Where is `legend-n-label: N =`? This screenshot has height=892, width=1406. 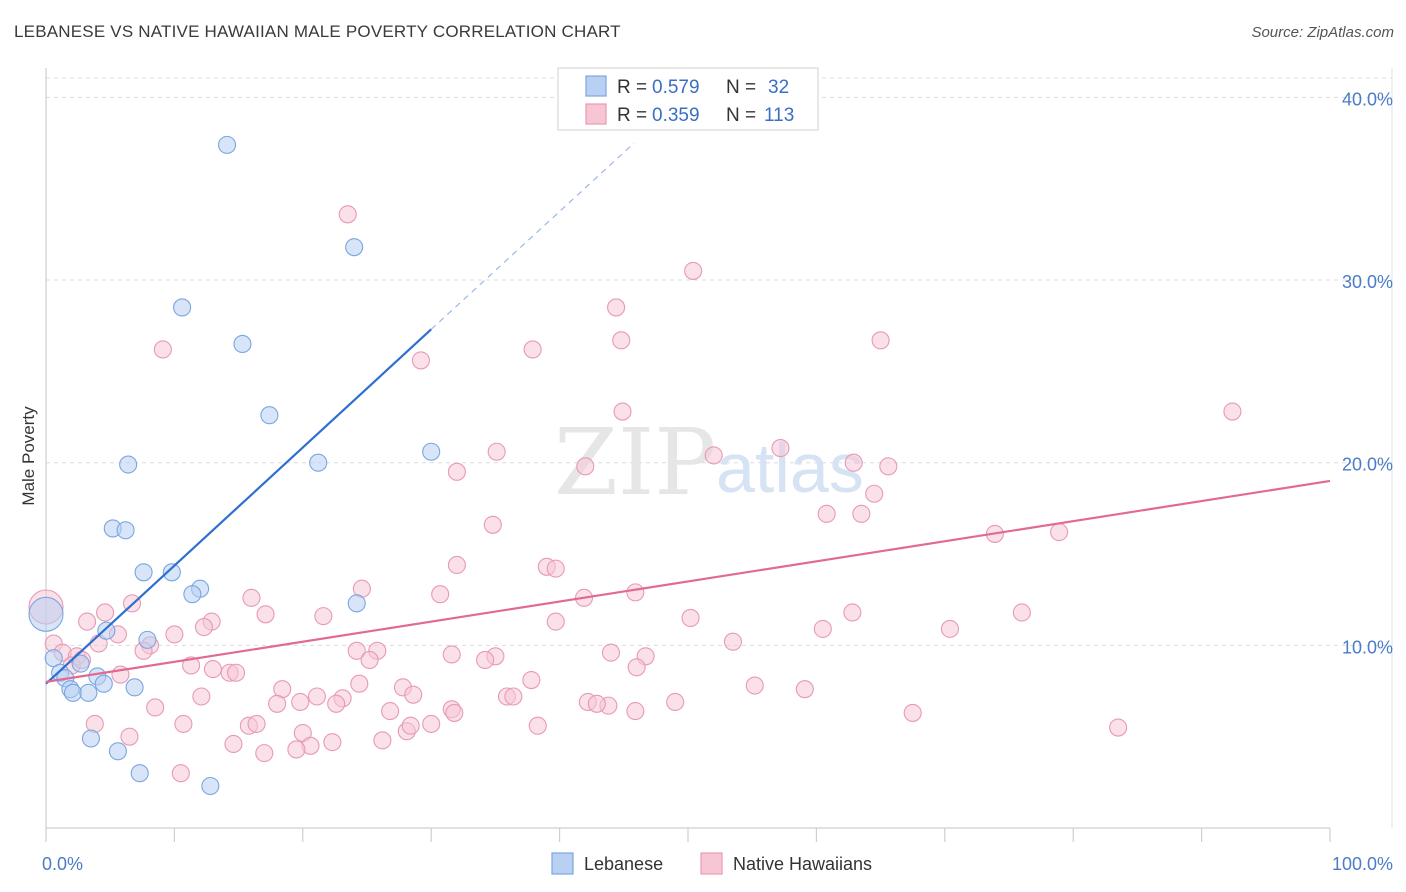
legend-n-label: N = is located at coordinates (741, 115).